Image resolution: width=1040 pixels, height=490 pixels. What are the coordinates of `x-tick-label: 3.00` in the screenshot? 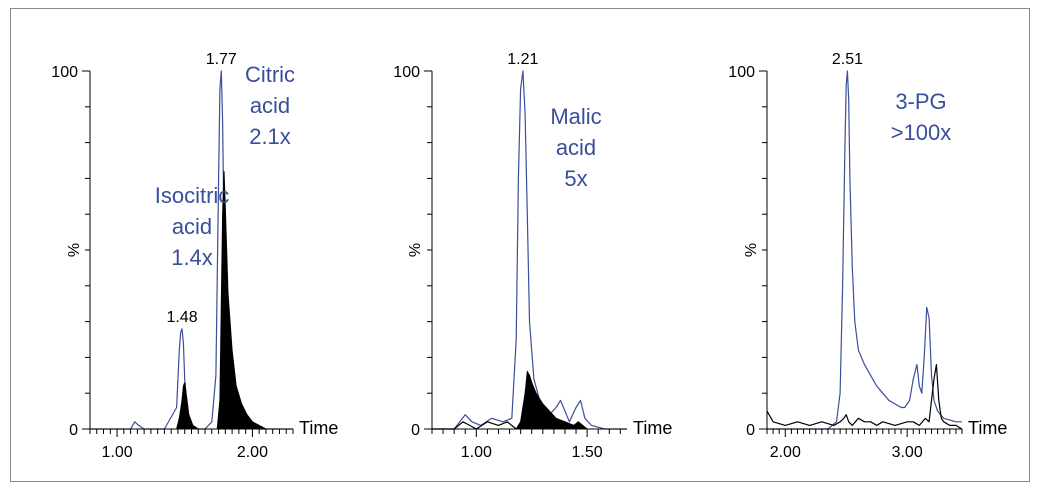 It's located at (907, 452).